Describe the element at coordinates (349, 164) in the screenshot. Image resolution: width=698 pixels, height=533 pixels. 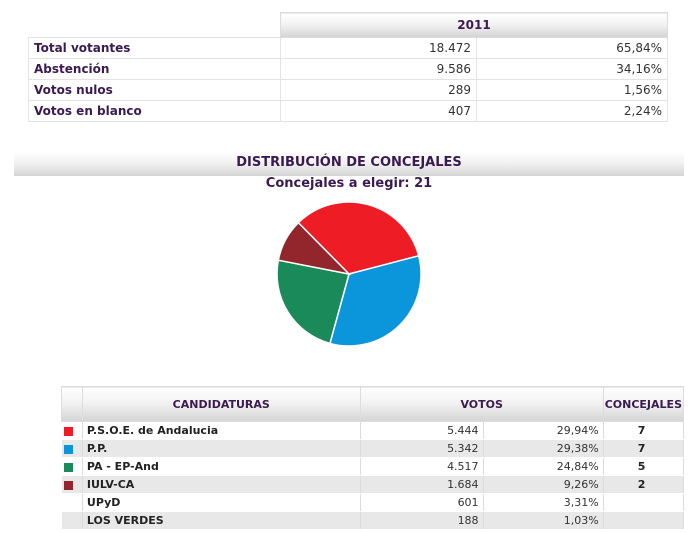
I see `distribution-title: DISTRIBUCIÓN DE CONCEJALES` at that location.